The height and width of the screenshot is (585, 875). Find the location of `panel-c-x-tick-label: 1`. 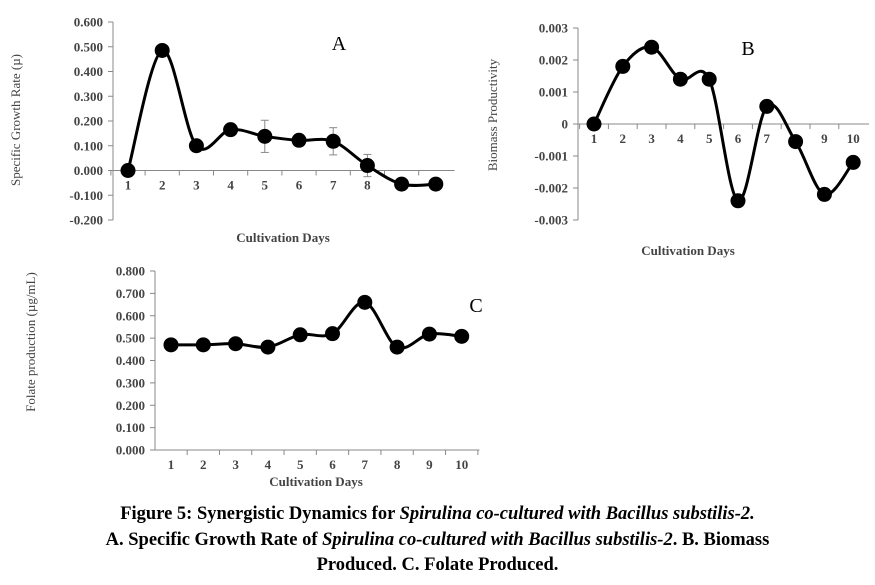

panel-c-x-tick-label: 1 is located at coordinates (171, 464).